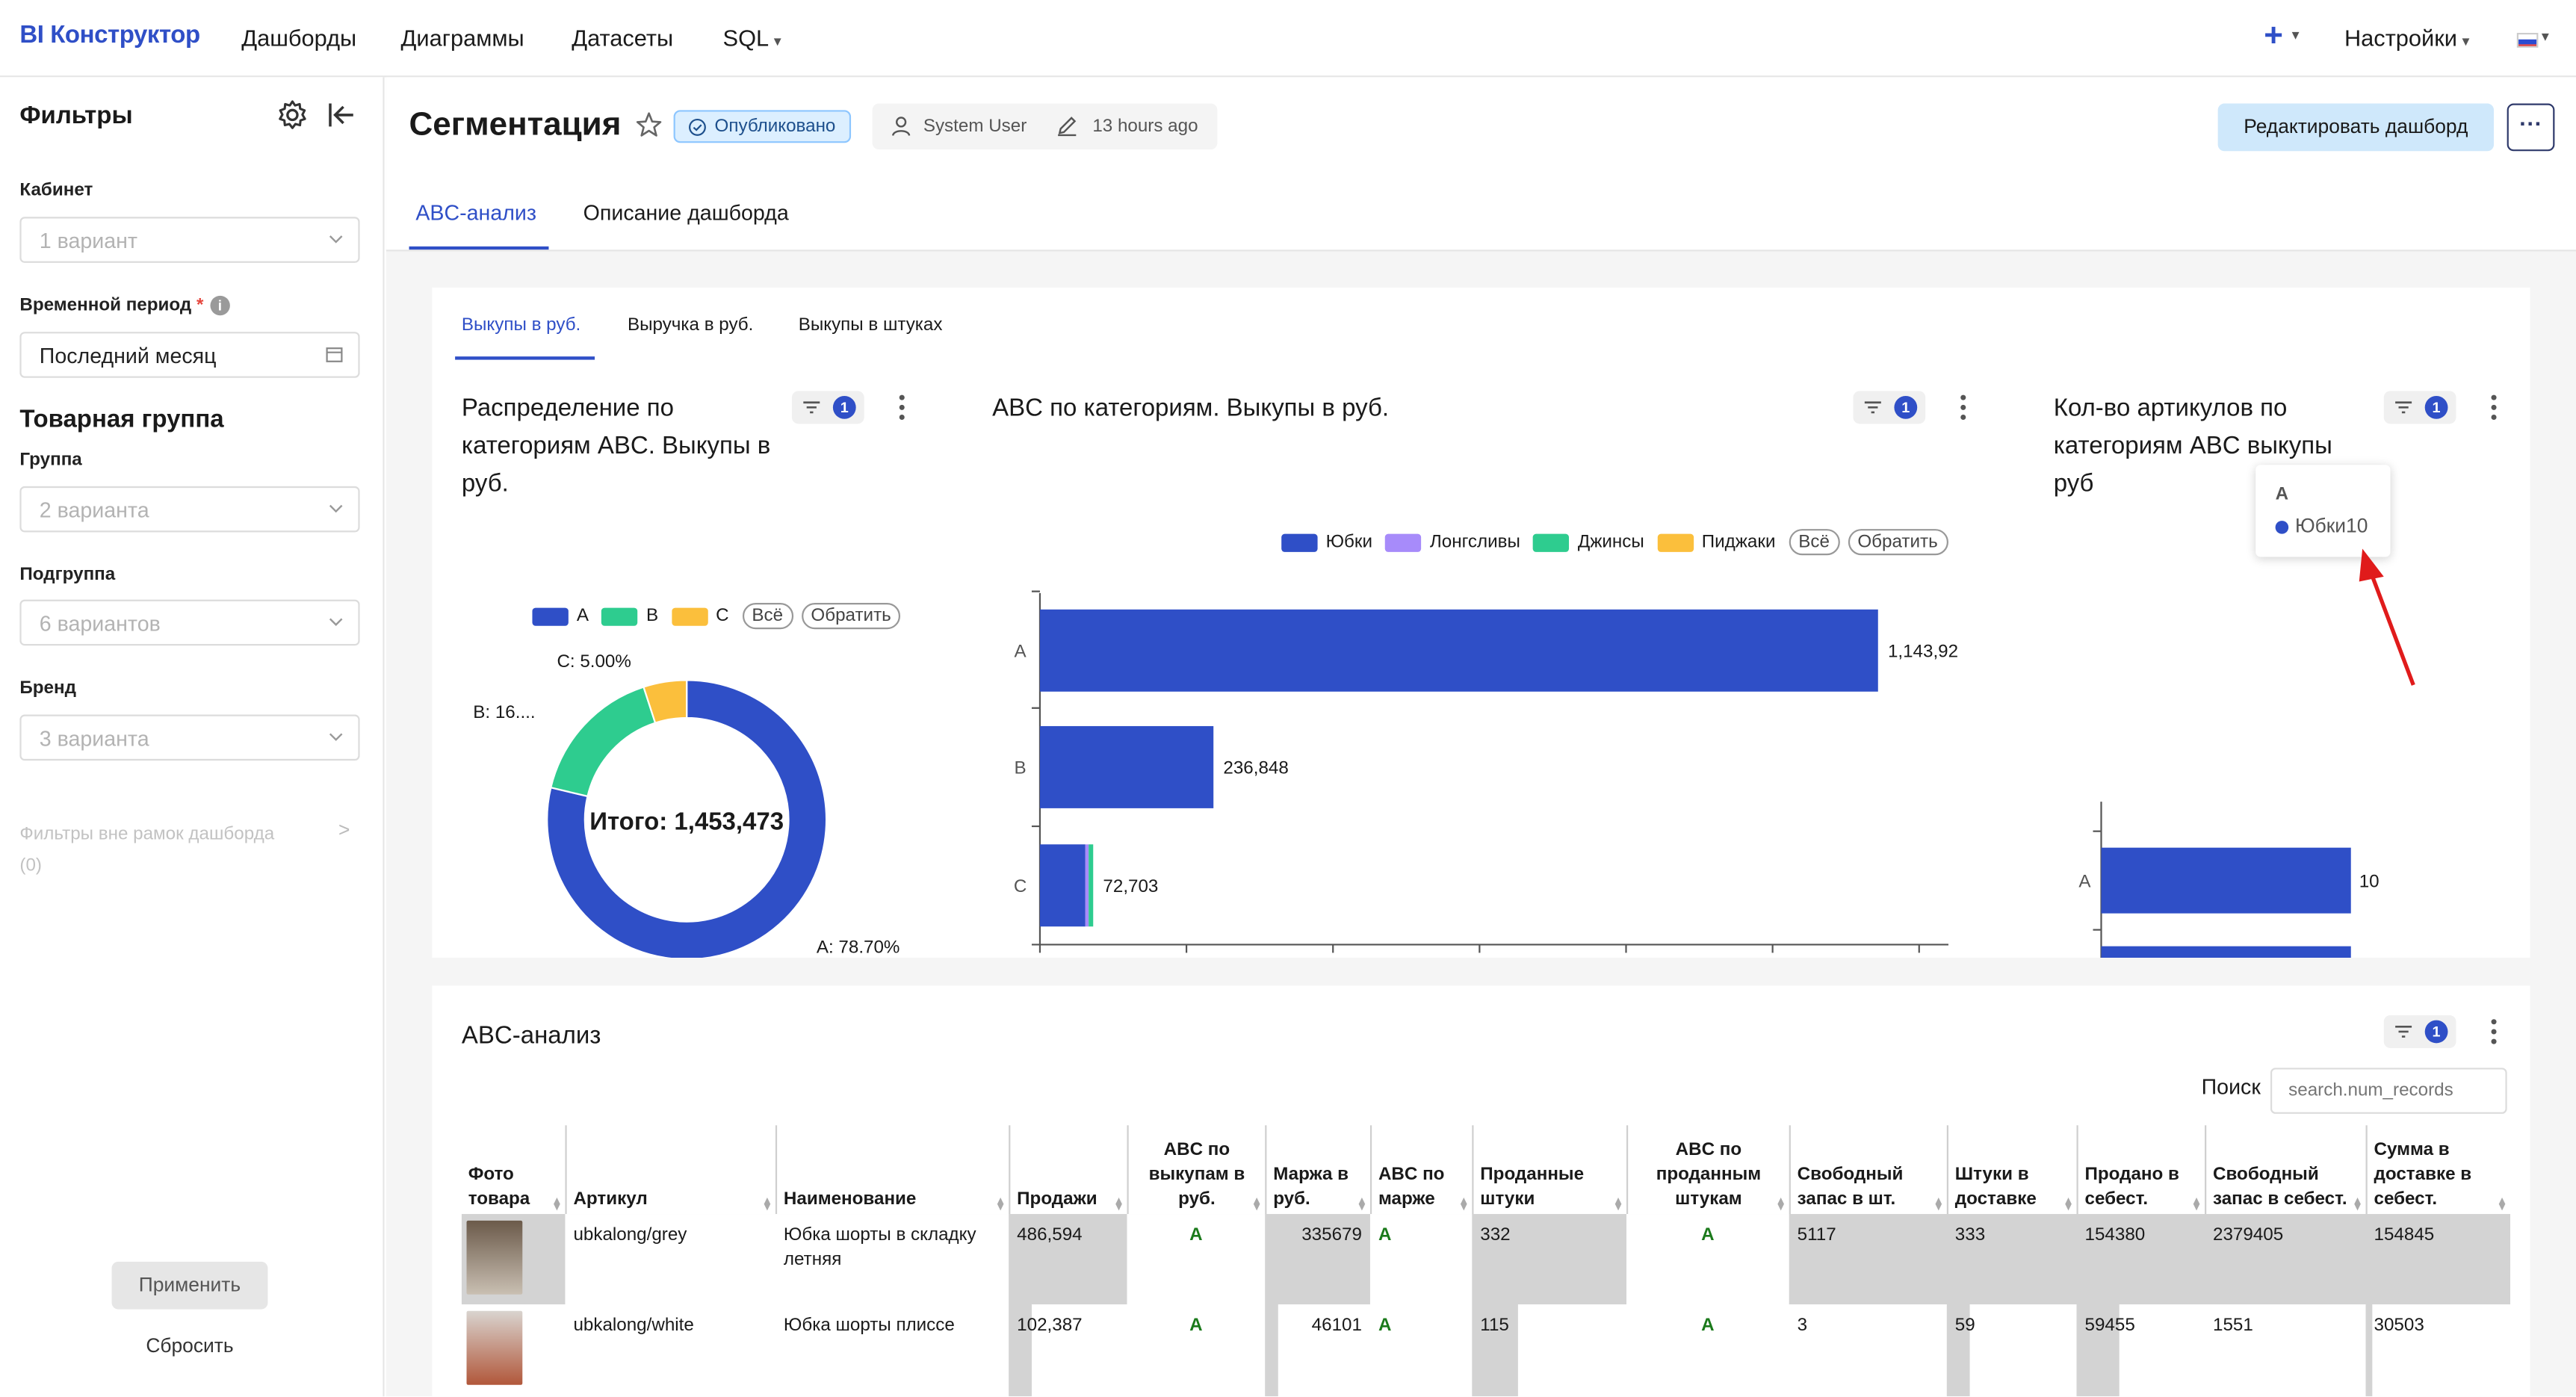 The image size is (2576, 1397). What do you see at coordinates (700, 616) in the screenshot?
I see `legend-item-c: C` at bounding box center [700, 616].